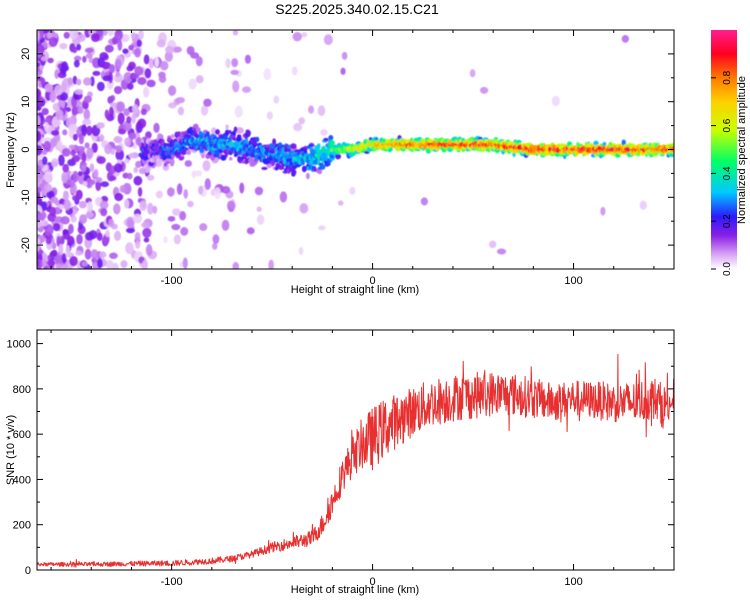 This screenshot has height=600, width=750. I want to click on colorbar-tick-label: 0.4, so click(727, 173).